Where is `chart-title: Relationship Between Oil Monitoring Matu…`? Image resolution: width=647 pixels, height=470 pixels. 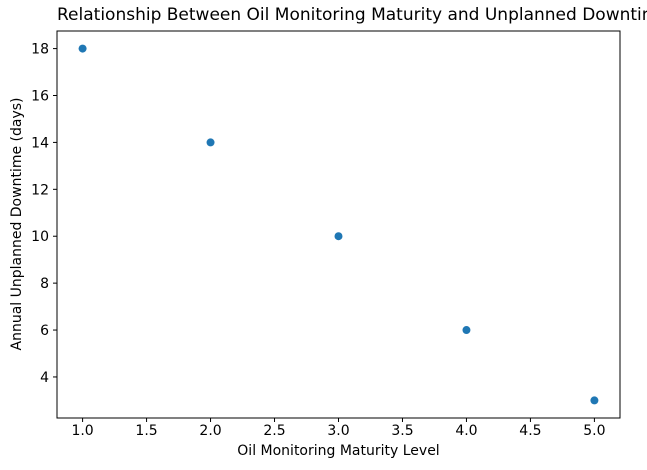 chart-title: Relationship Between Oil Monitoring Matu… is located at coordinates (352, 15).